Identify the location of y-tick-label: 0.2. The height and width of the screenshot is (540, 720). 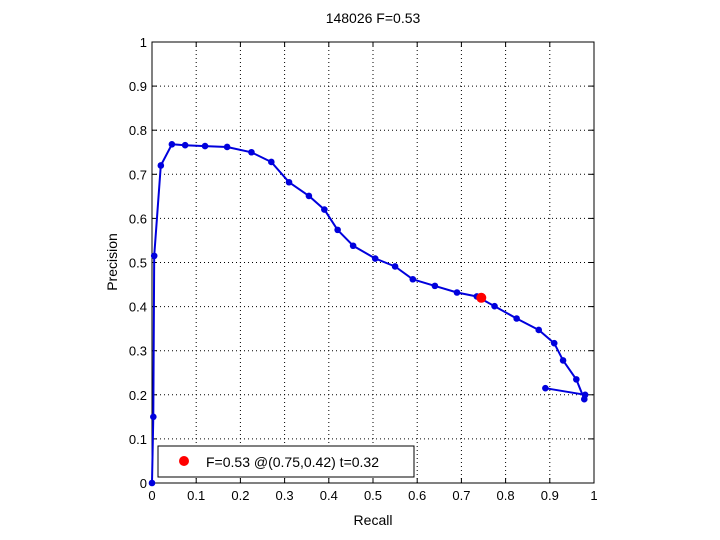
(138, 395).